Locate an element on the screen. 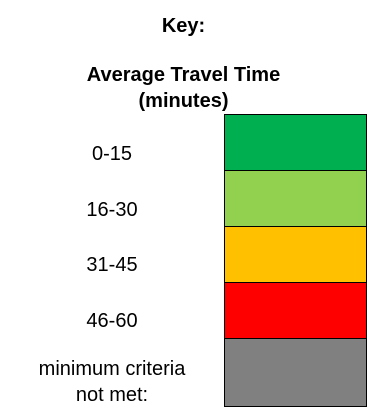  legend-range-label-46-60: 46-60 is located at coordinates (112, 321).